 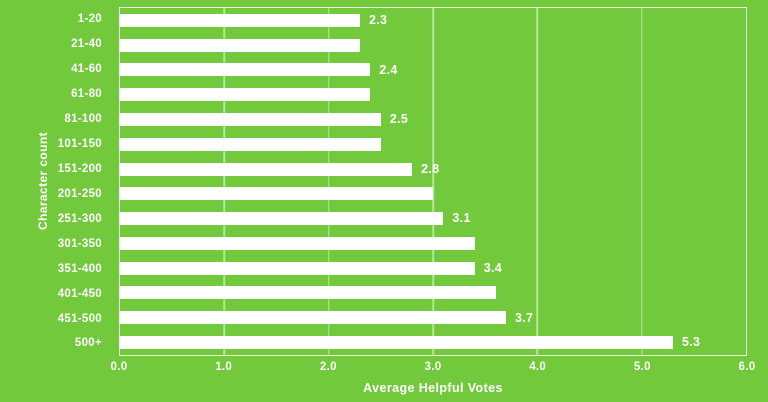 I want to click on category-label: 21-40, so click(x=86, y=44).